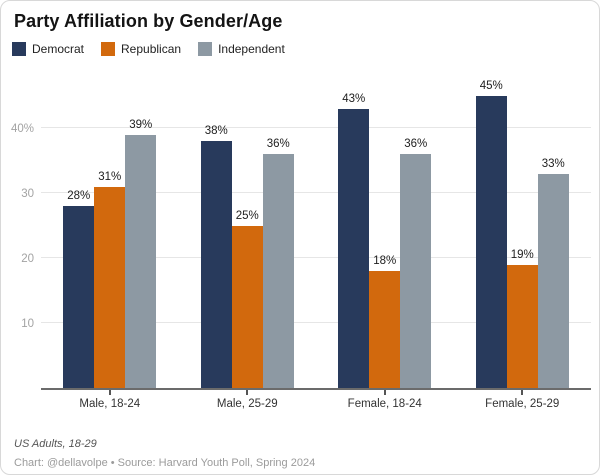 The image size is (600, 475). Describe the element at coordinates (522, 318) in the screenshot. I see `bar: 19%` at that location.